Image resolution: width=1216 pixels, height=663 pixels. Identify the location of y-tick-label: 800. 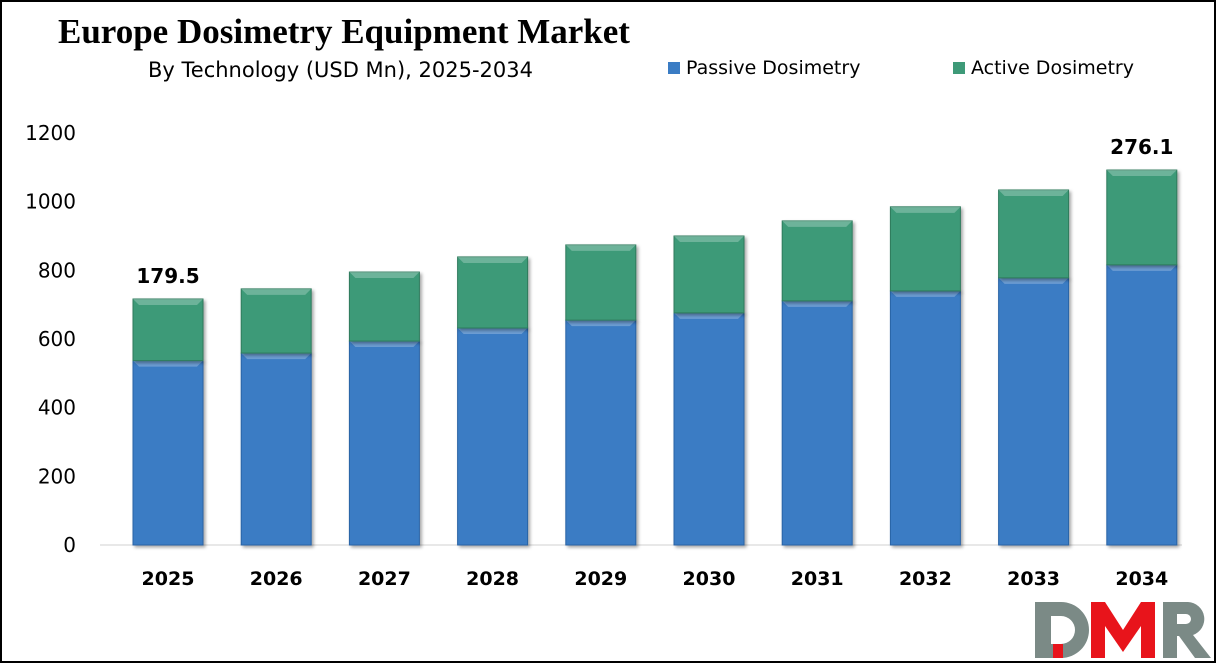
(57, 270).